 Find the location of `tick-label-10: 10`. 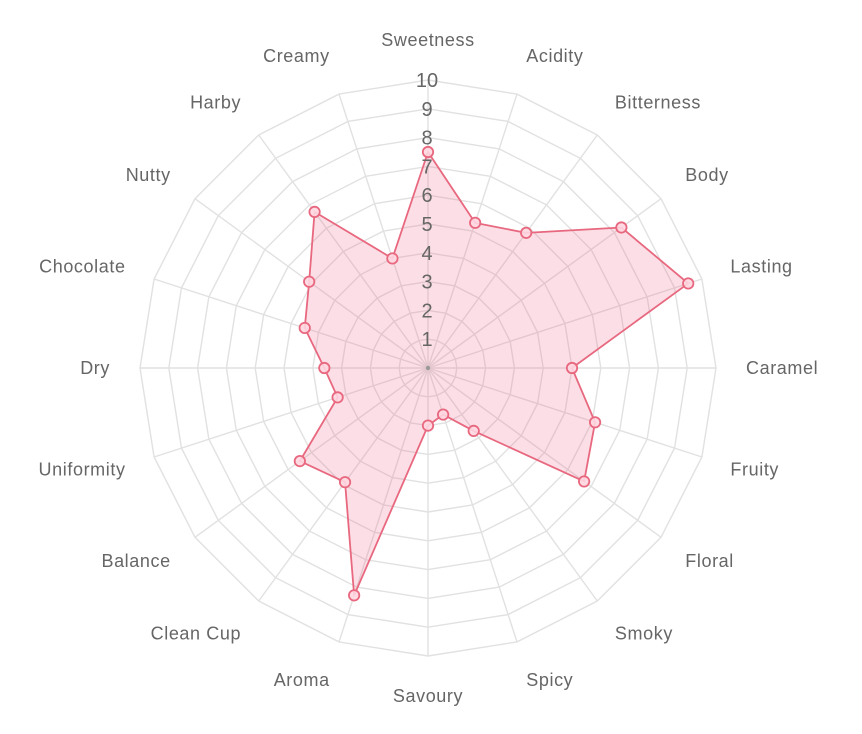

tick-label-10: 10 is located at coordinates (427, 81).